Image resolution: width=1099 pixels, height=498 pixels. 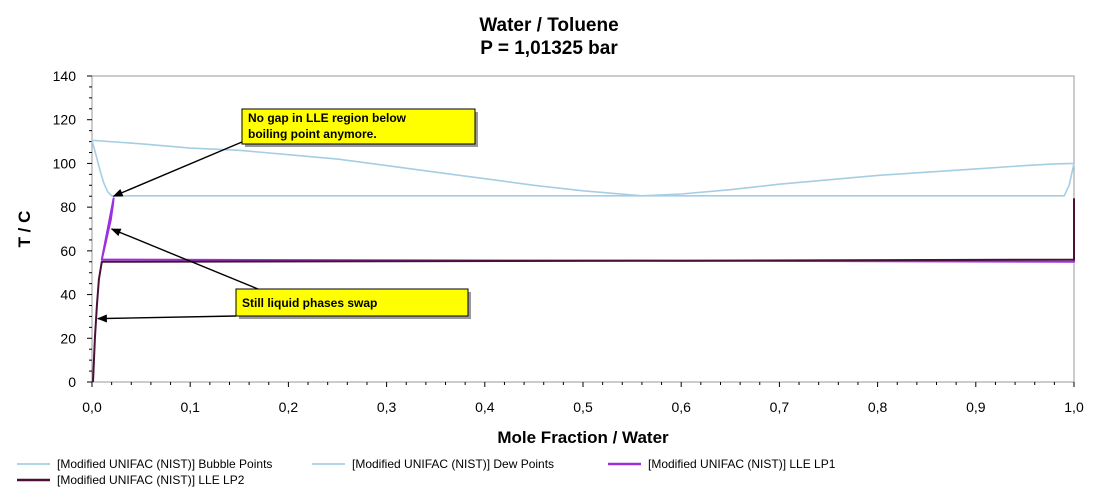 I want to click on x-tick-label: 0,9, so click(x=976, y=407).